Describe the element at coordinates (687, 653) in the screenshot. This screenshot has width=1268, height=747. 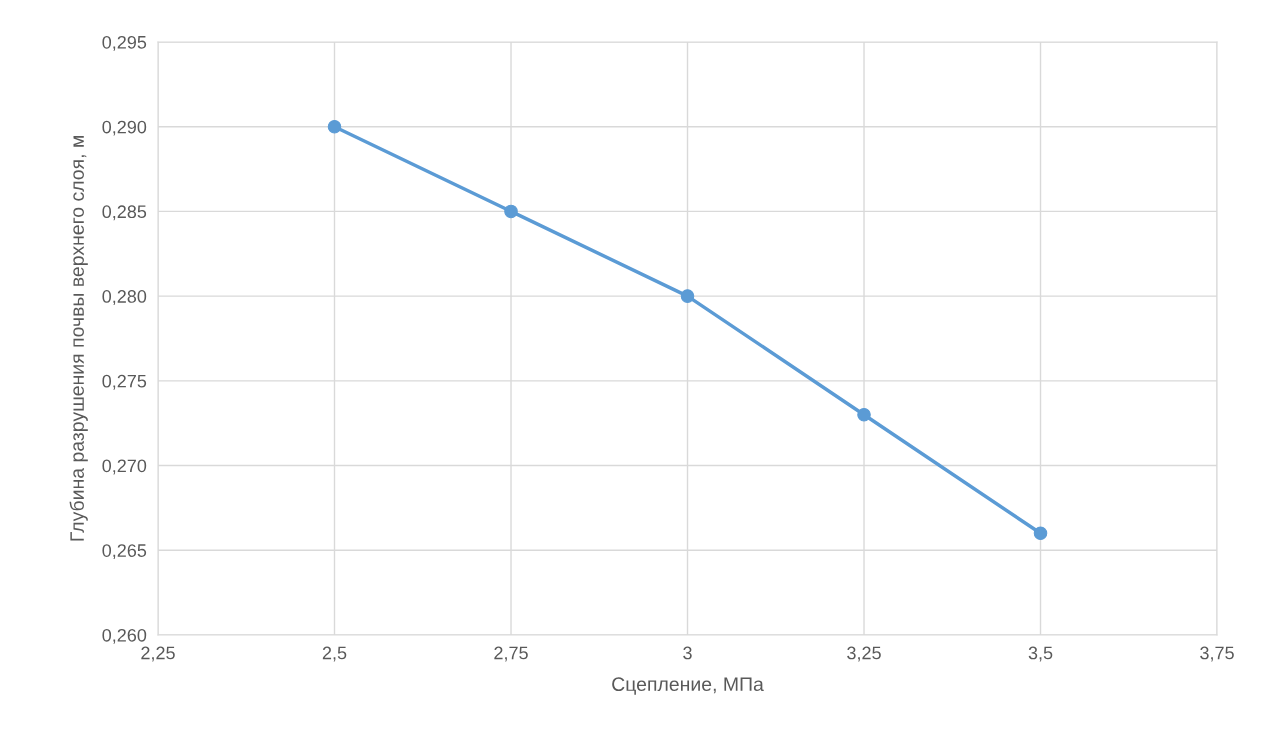
I see `x-tick-label: 3` at that location.